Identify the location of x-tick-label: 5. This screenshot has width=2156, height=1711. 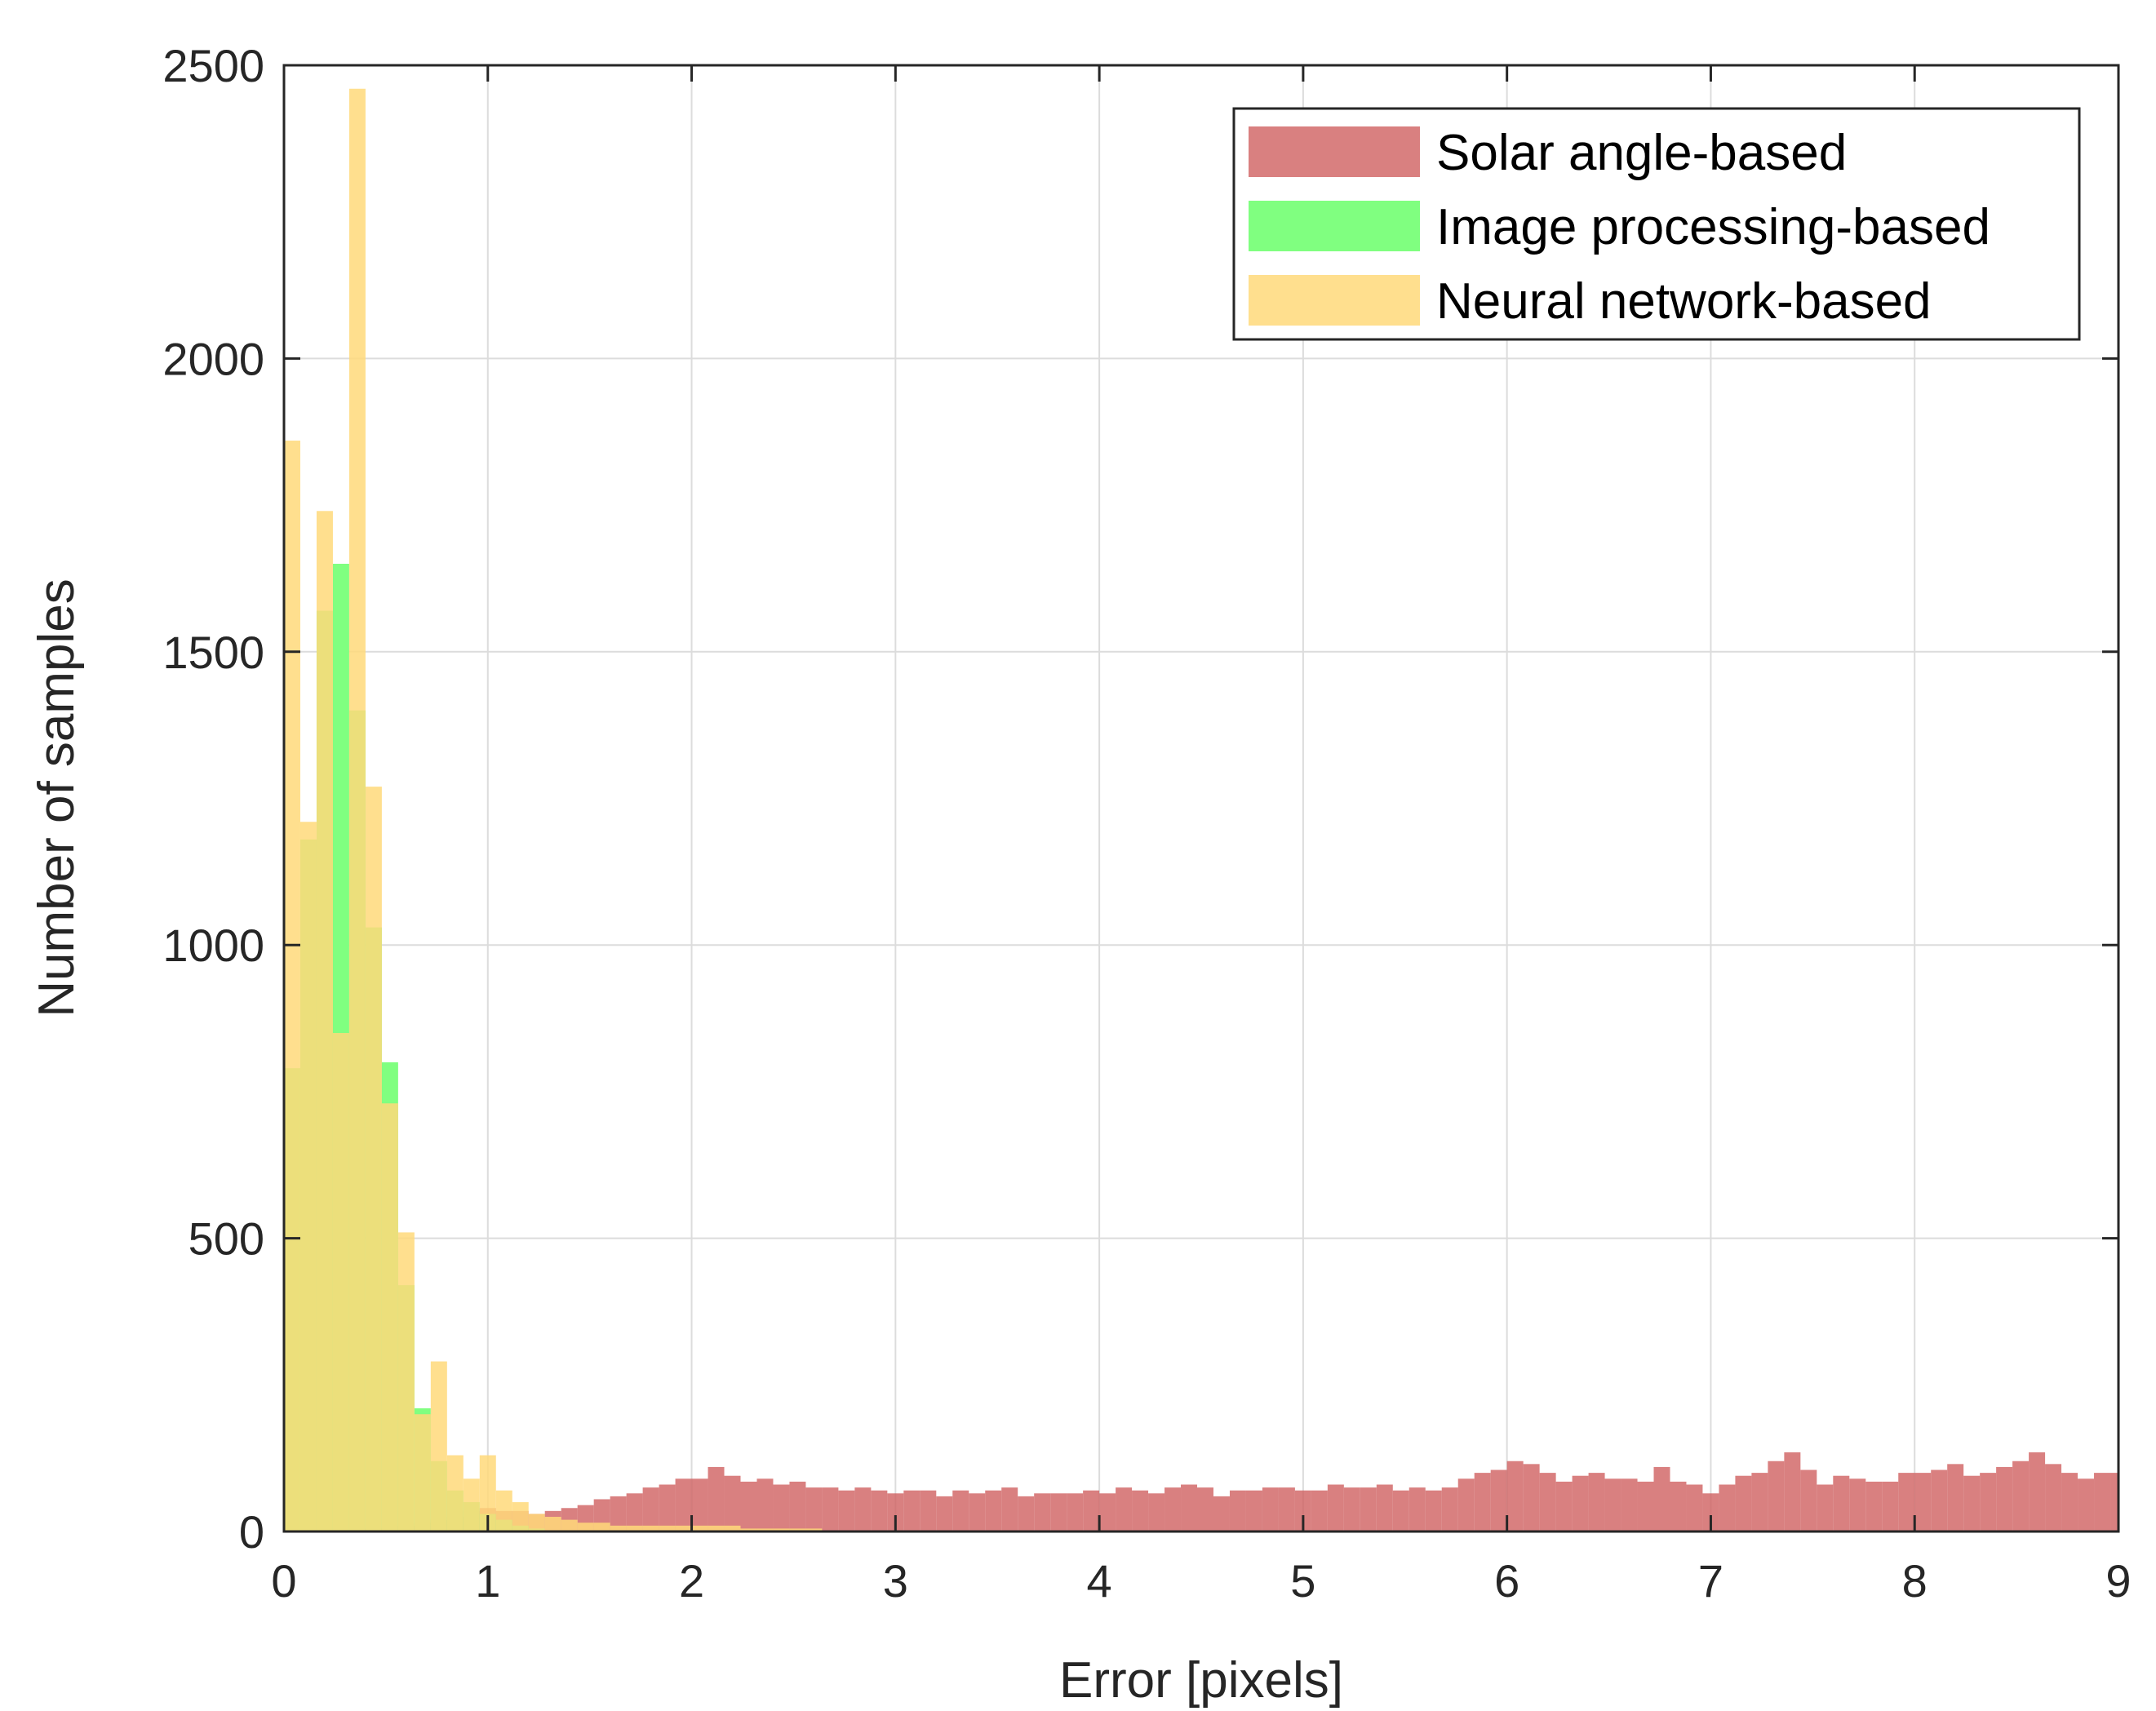
(1302, 1581).